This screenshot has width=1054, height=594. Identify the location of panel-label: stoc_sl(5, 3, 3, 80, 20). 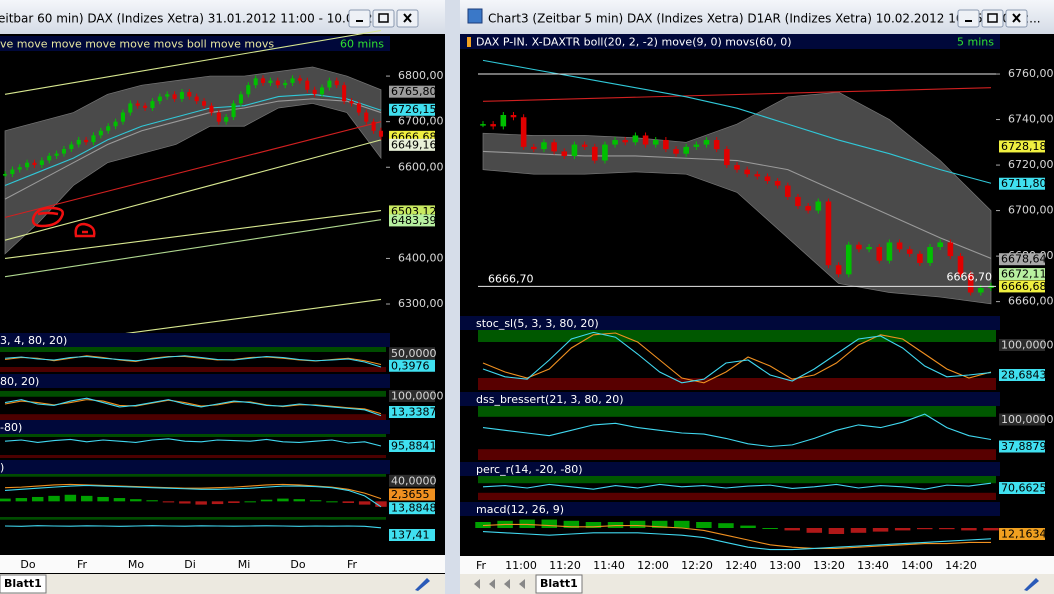
(537, 323).